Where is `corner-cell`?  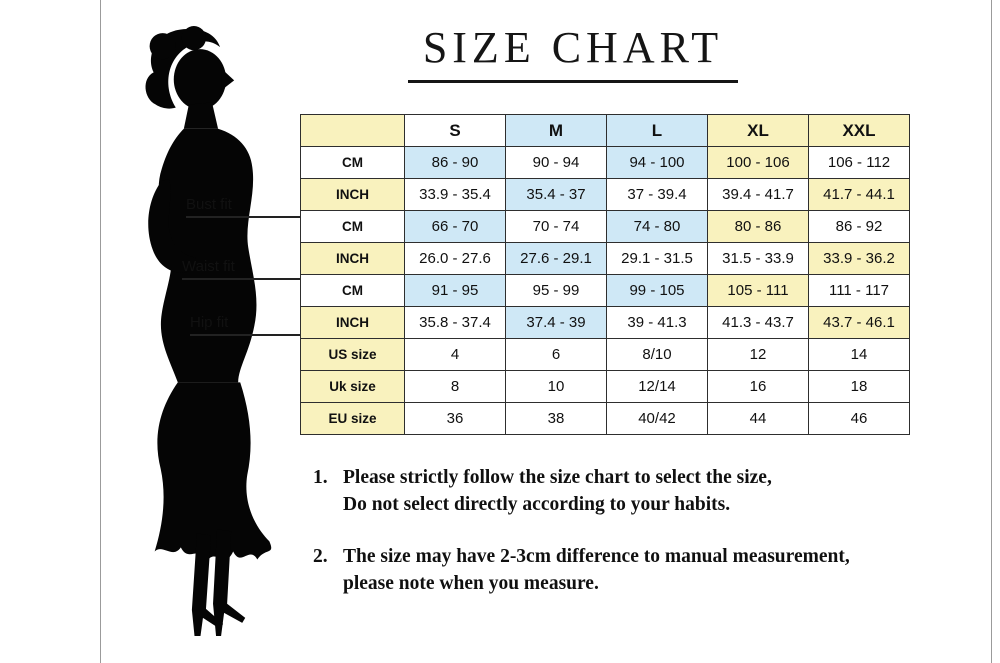 corner-cell is located at coordinates (352, 130).